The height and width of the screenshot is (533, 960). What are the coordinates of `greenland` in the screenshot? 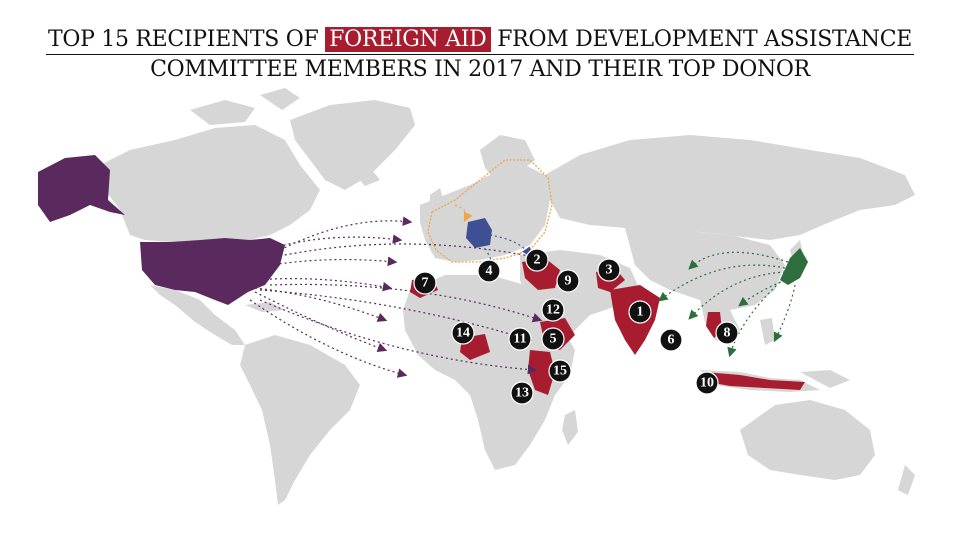 It's located at (352, 145).